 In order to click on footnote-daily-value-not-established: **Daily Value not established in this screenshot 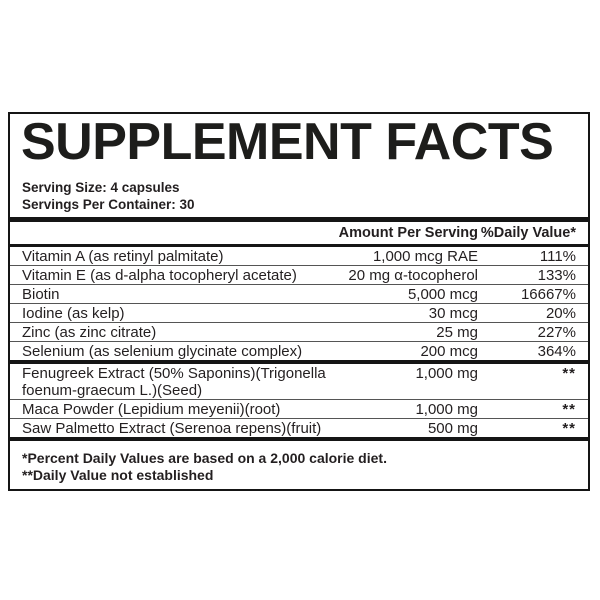, I will do `click(118, 475)`.